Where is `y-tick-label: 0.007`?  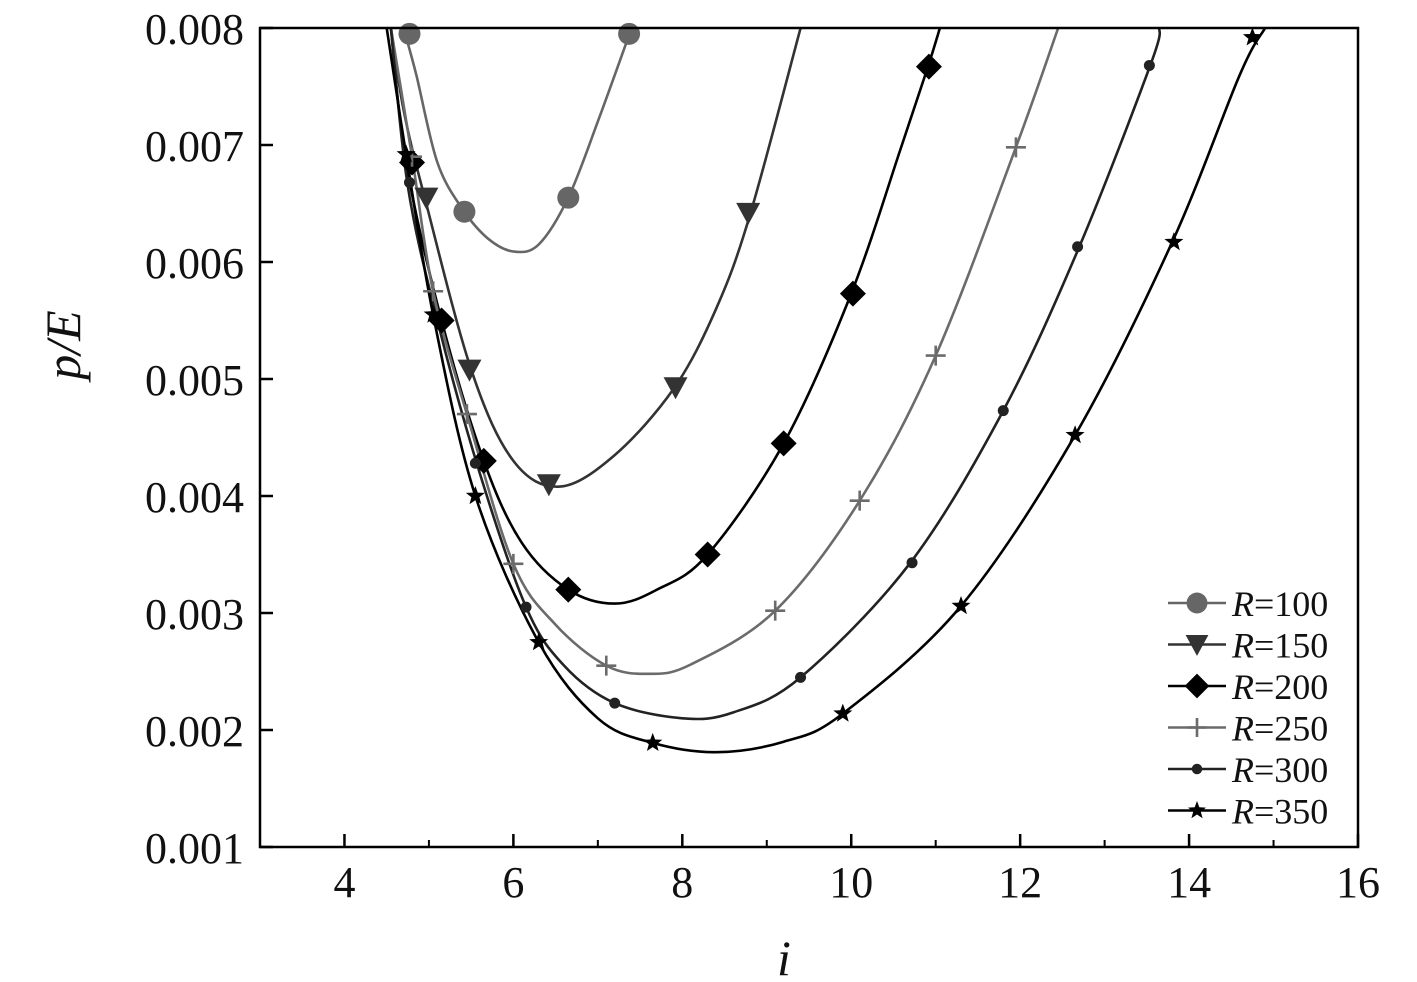 y-tick-label: 0.007 is located at coordinates (194, 146).